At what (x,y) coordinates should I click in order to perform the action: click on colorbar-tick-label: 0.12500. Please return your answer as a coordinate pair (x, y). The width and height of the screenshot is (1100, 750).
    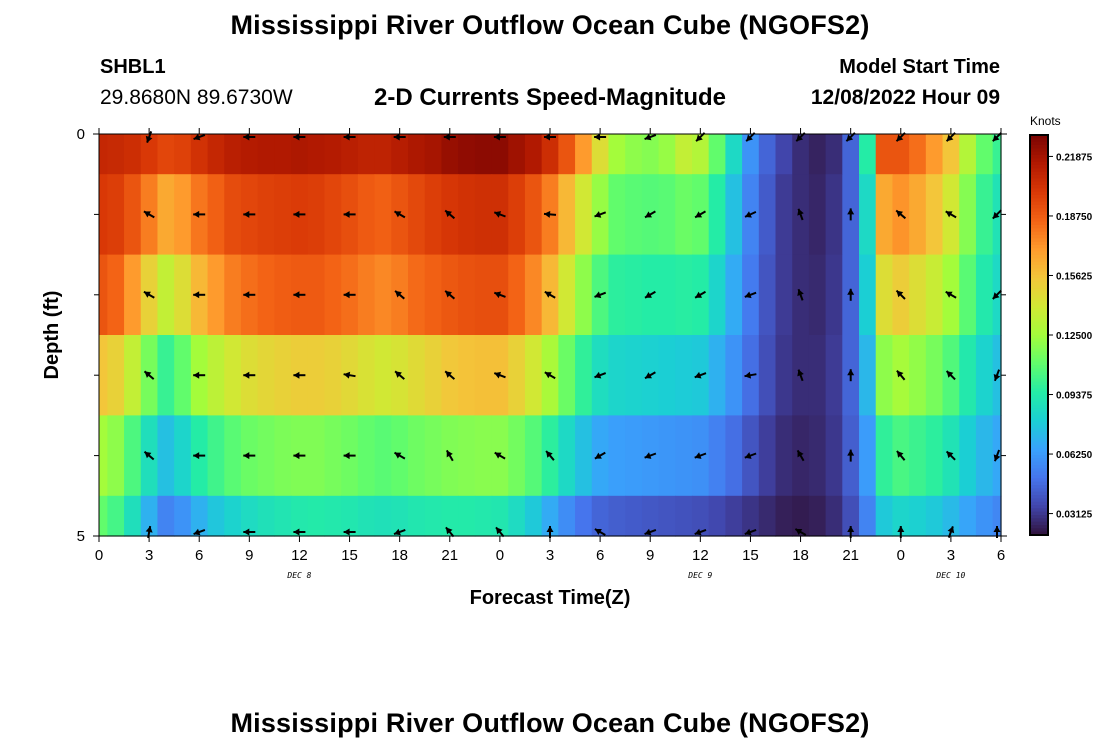
    Looking at the image, I should click on (1074, 336).